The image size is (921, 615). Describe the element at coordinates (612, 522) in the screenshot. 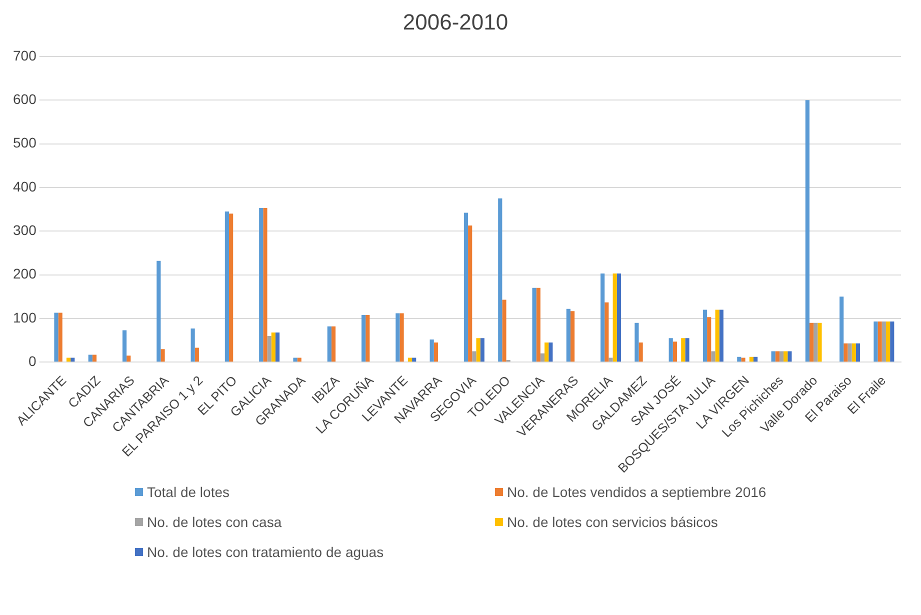

I see `legend-label: No. de lotes con servicios básicos` at that location.